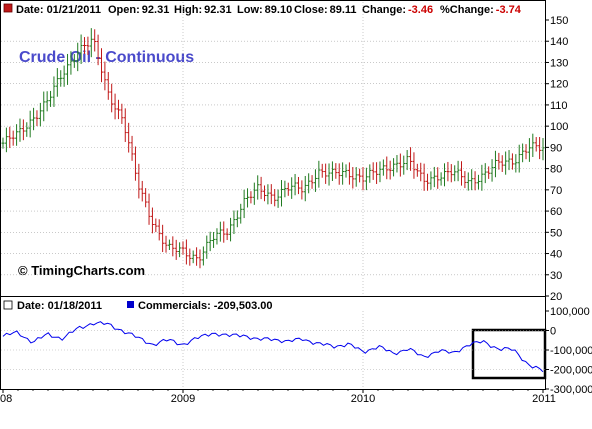 Image resolution: width=592 pixels, height=429 pixels. Describe the element at coordinates (279, 10) in the screenshot. I see `header-low: 89.10` at that location.